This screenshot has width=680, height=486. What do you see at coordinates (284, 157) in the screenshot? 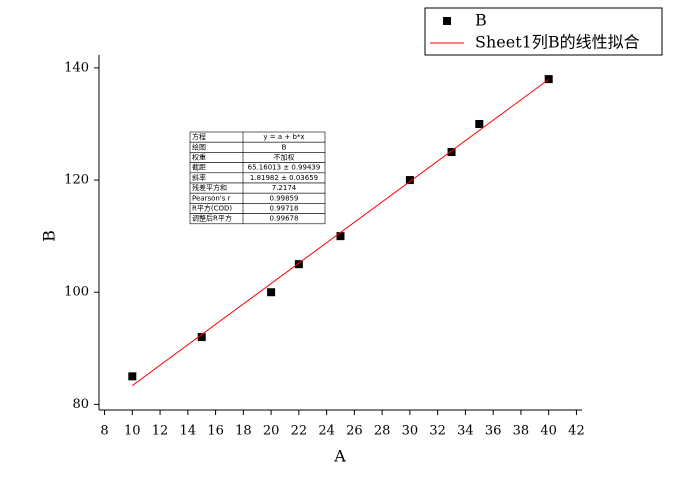
I see `table-cell: 不加权` at bounding box center [284, 157].